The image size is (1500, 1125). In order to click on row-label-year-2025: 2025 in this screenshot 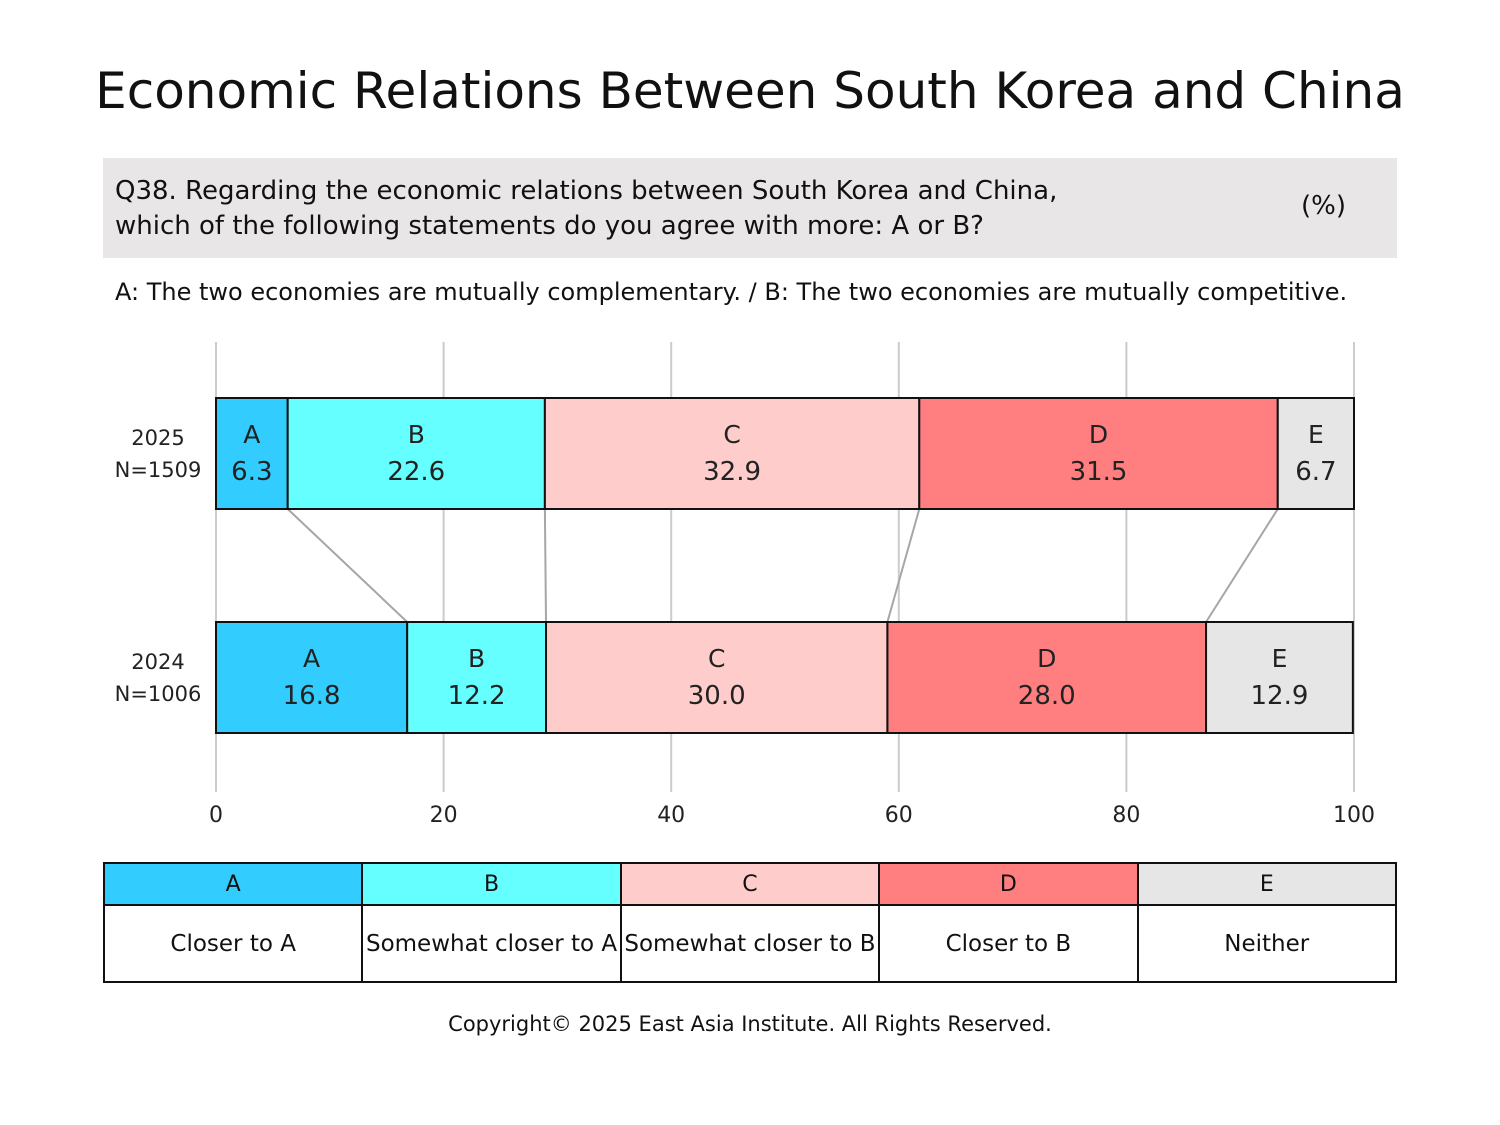, I will do `click(157, 438)`.